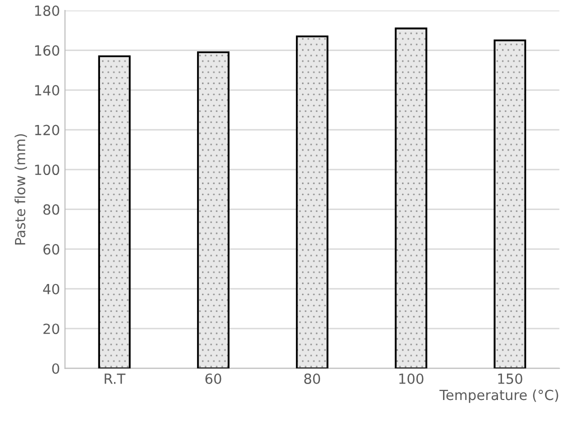 The height and width of the screenshot is (421, 565). What do you see at coordinates (47, 130) in the screenshot?
I see `y-tick-label: 120` at bounding box center [47, 130].